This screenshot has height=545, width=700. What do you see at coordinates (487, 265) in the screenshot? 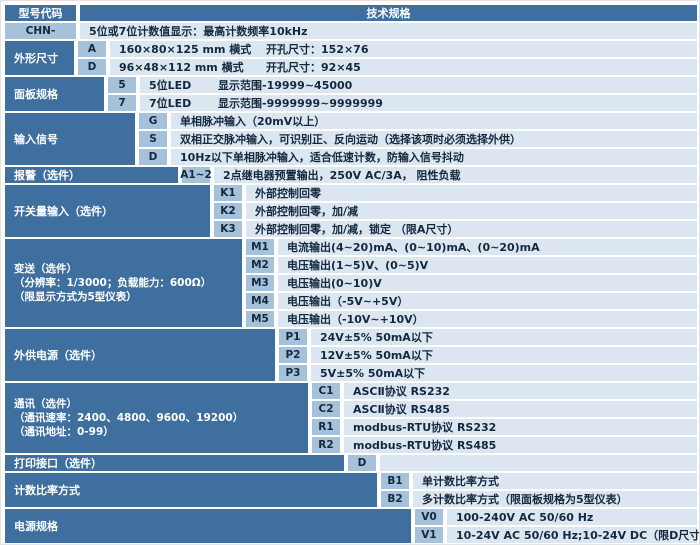
I see `option-desc: 电压输出(1~5)V、(0~5)V` at bounding box center [487, 265].